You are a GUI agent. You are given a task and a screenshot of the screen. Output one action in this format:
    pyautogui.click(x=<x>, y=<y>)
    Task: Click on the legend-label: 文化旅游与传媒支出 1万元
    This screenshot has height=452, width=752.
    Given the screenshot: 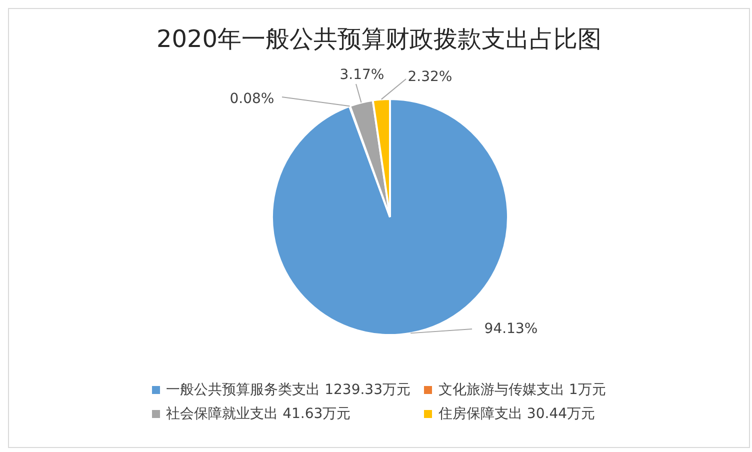 What is the action you would take?
    pyautogui.click(x=522, y=390)
    